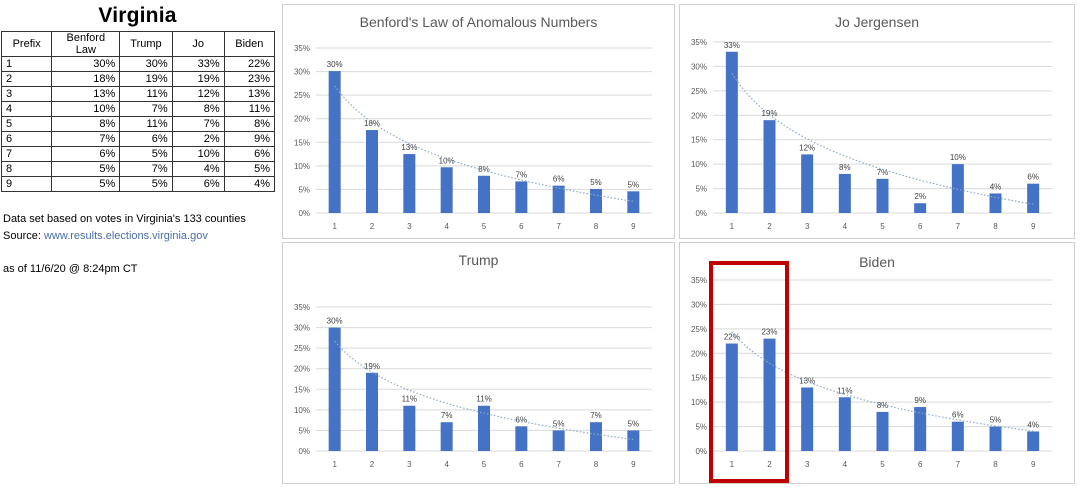 Image resolution: width=1080 pixels, height=488 pixels. Describe the element at coordinates (26, 94) in the screenshot. I see `table-cell: 3` at that location.